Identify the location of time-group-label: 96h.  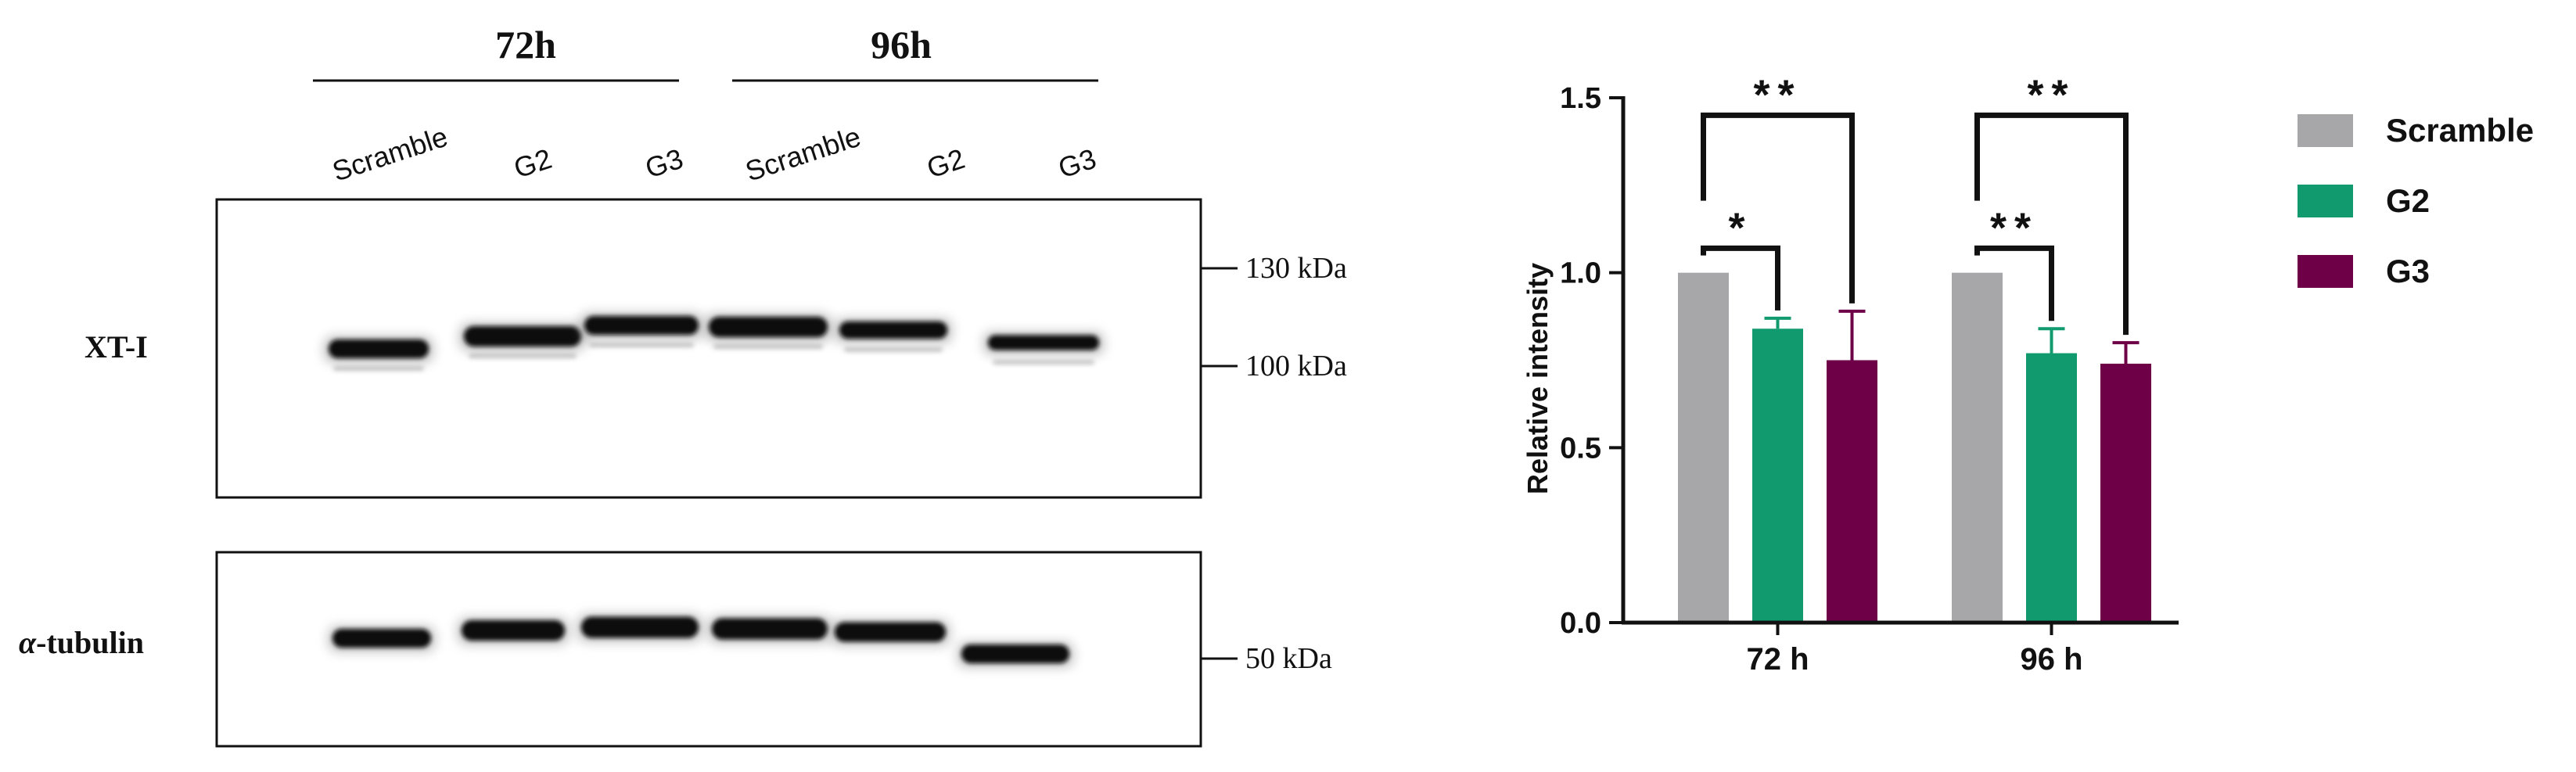
(902, 44).